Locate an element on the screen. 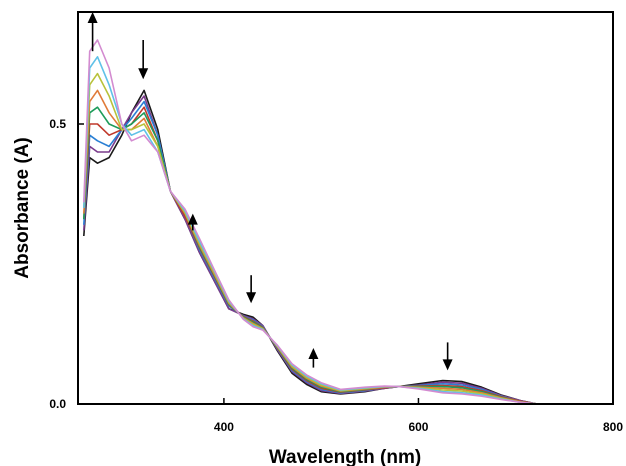 Image resolution: width=626 pixels, height=466 pixels. x-tick-label: 600 is located at coordinates (418, 427).